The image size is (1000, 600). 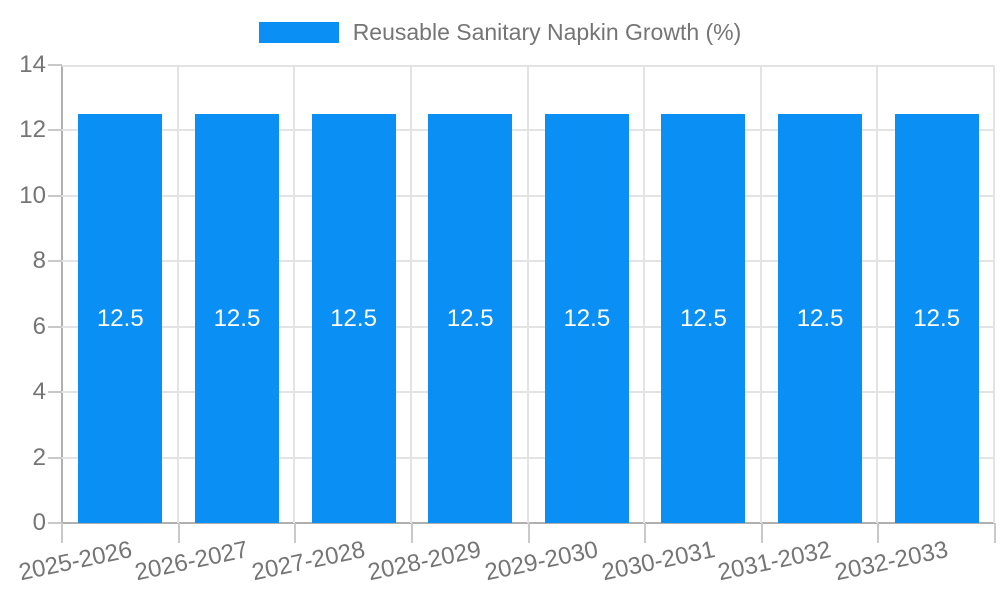 What do you see at coordinates (32, 64) in the screenshot?
I see `y-tick-label: 14` at bounding box center [32, 64].